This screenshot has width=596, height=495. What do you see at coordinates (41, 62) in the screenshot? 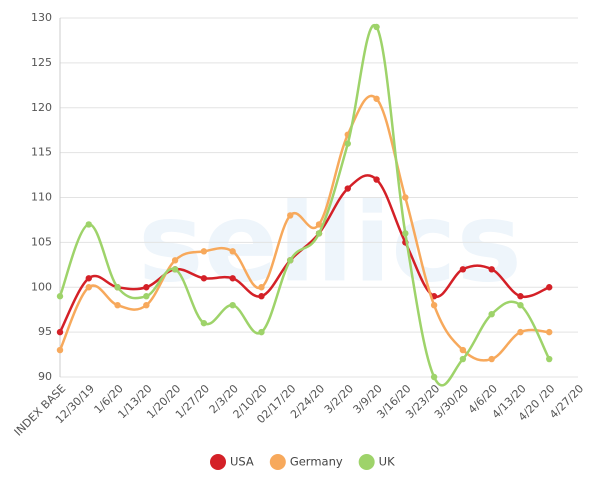
I see `y-tick-label: 125` at bounding box center [41, 62].